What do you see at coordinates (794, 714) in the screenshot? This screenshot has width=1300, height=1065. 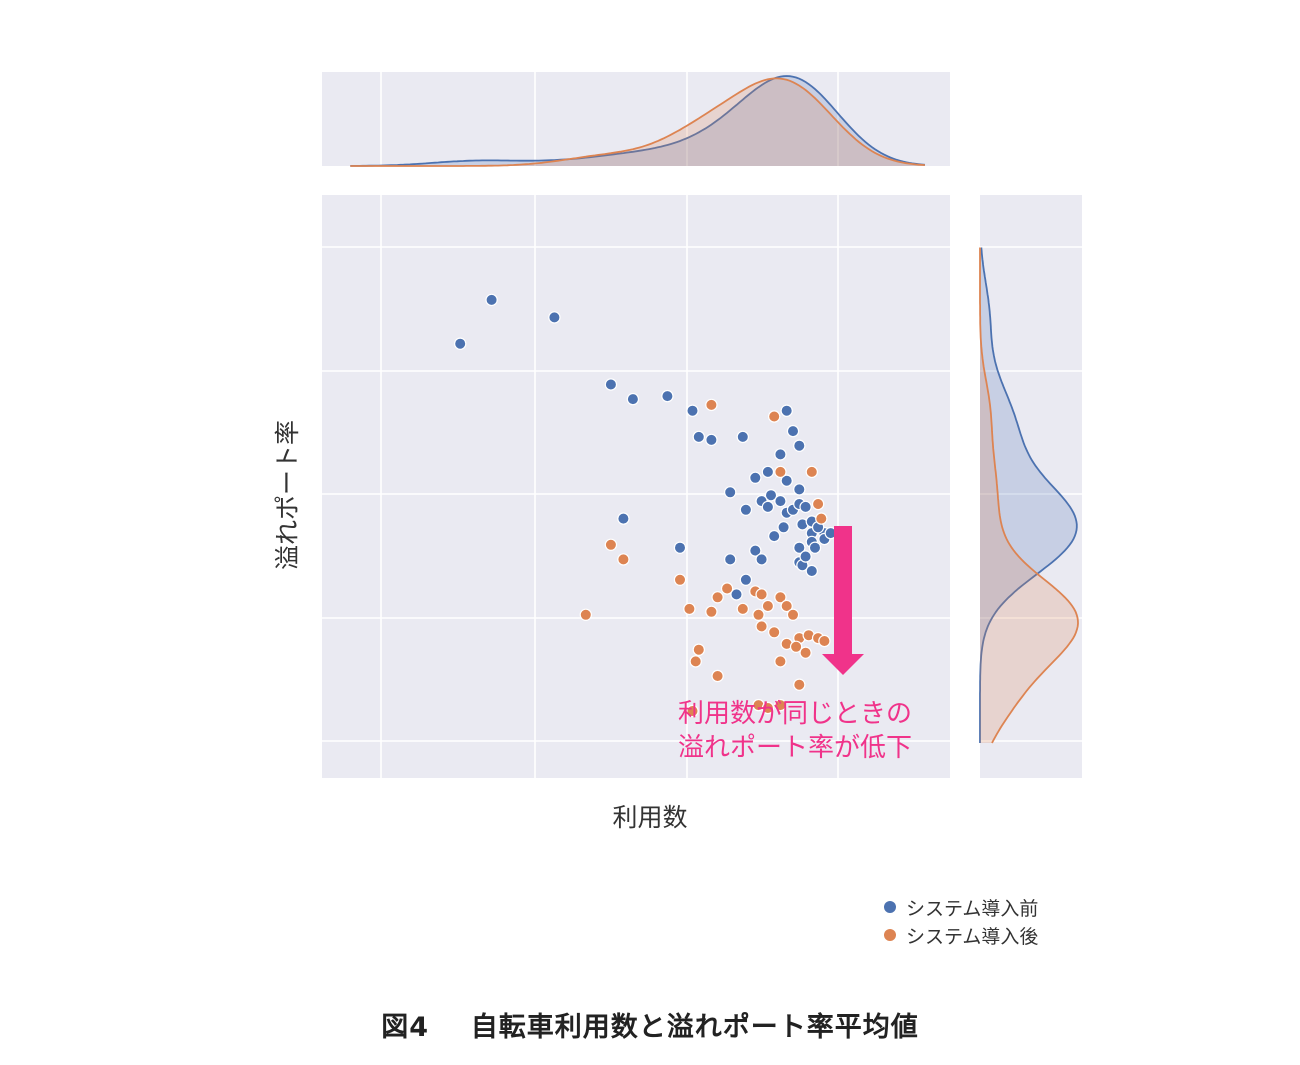 I see `annotation-line-1: 利用数が同じときの` at bounding box center [794, 714].